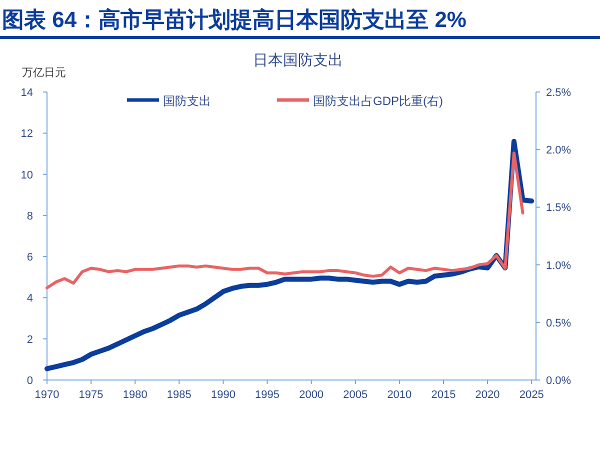  What do you see at coordinates (135, 395) in the screenshot?
I see `x-tick-label: 1980` at bounding box center [135, 395].